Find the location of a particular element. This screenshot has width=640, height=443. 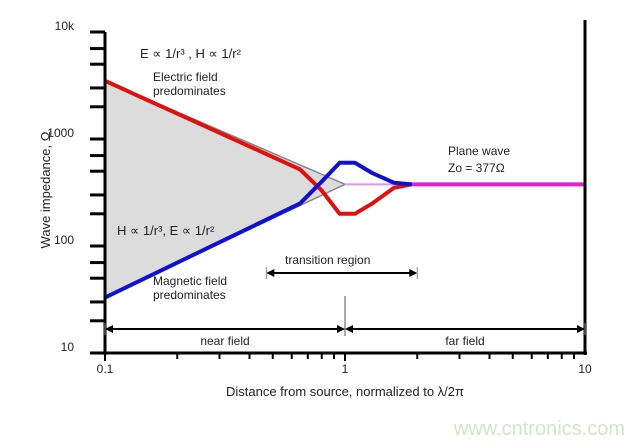

transition-region-label: transition region is located at coordinates (327, 260).